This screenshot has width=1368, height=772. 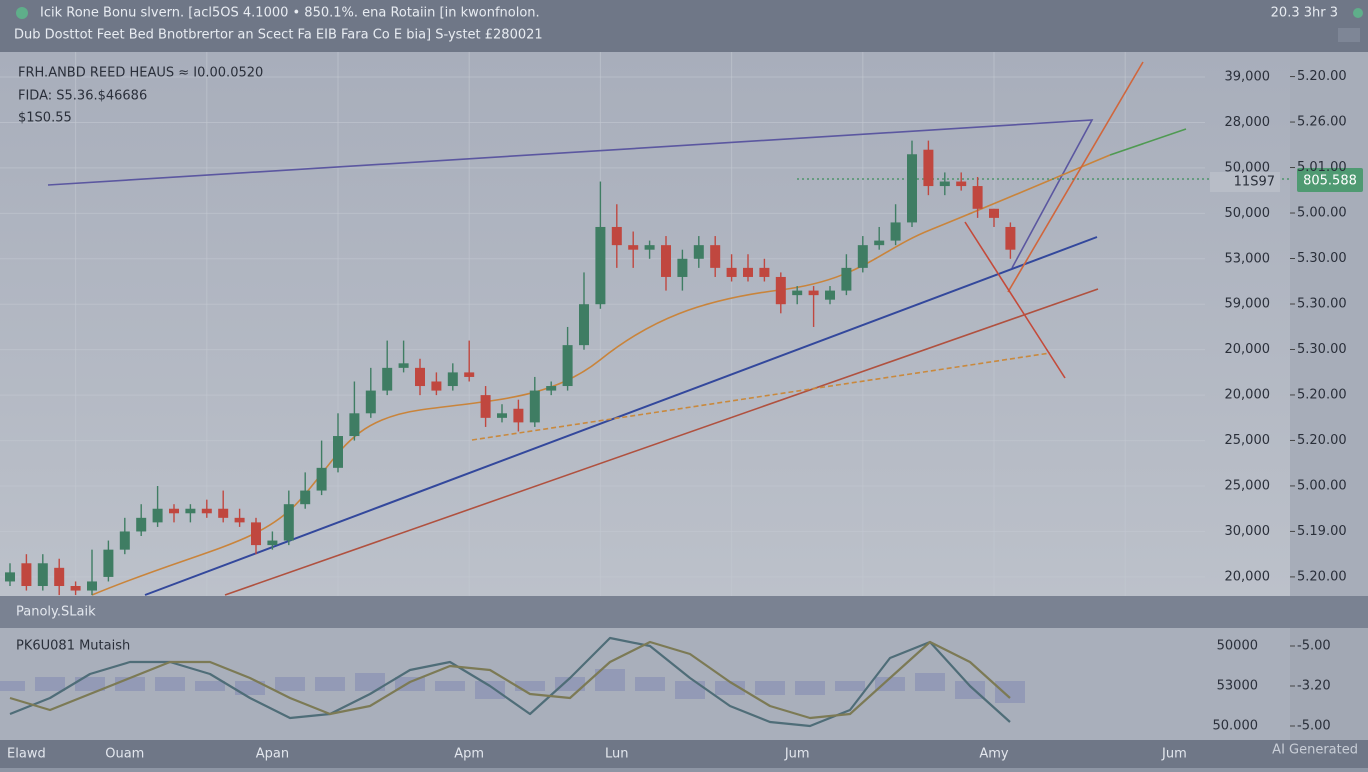 I want to click on price-tag, so click(x=1330, y=180).